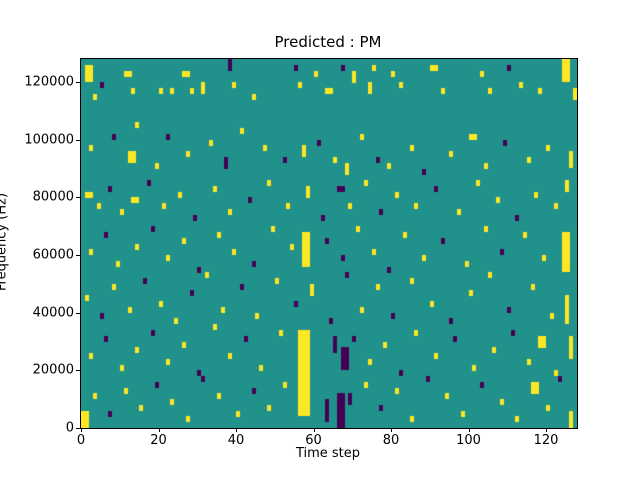 The image size is (640, 480). What do you see at coordinates (158, 440) in the screenshot?
I see `x-tick-label: 20` at bounding box center [158, 440].